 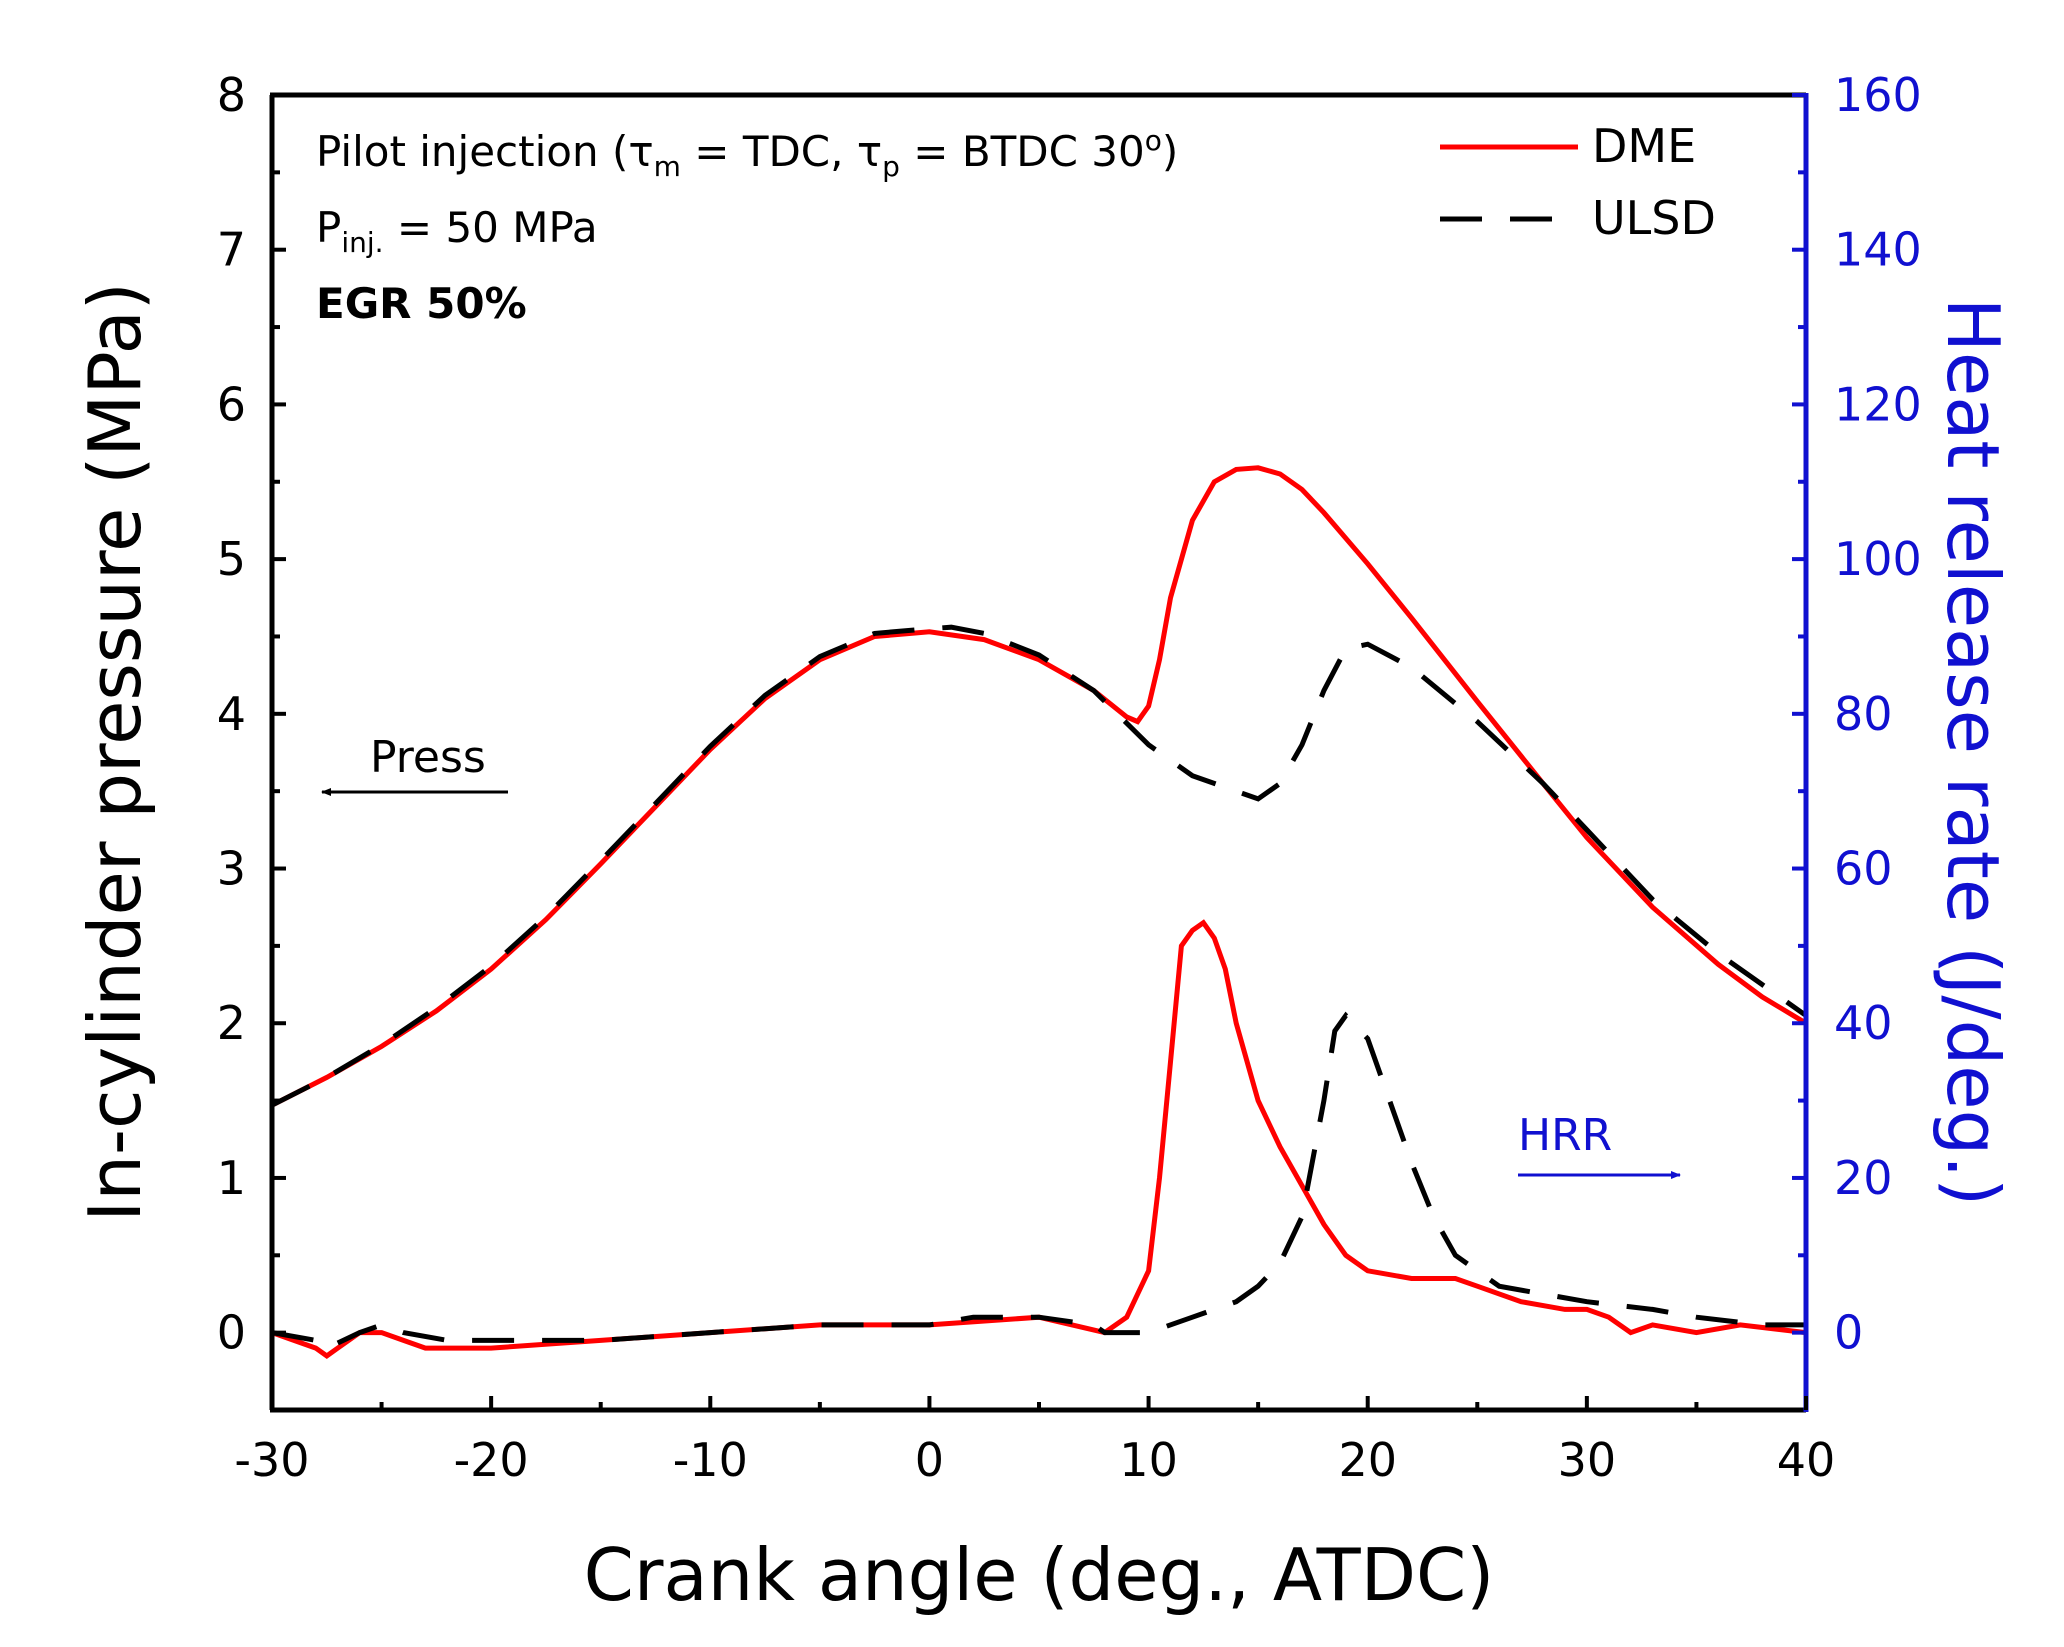 What do you see at coordinates (231, 95) in the screenshot?
I see `y-left-tick-label: 8` at bounding box center [231, 95].